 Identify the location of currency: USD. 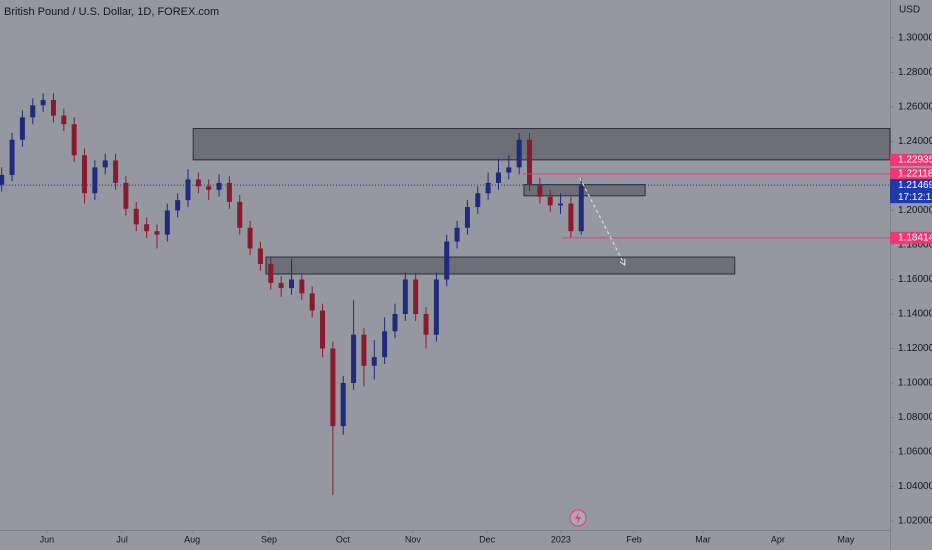
(909, 10).